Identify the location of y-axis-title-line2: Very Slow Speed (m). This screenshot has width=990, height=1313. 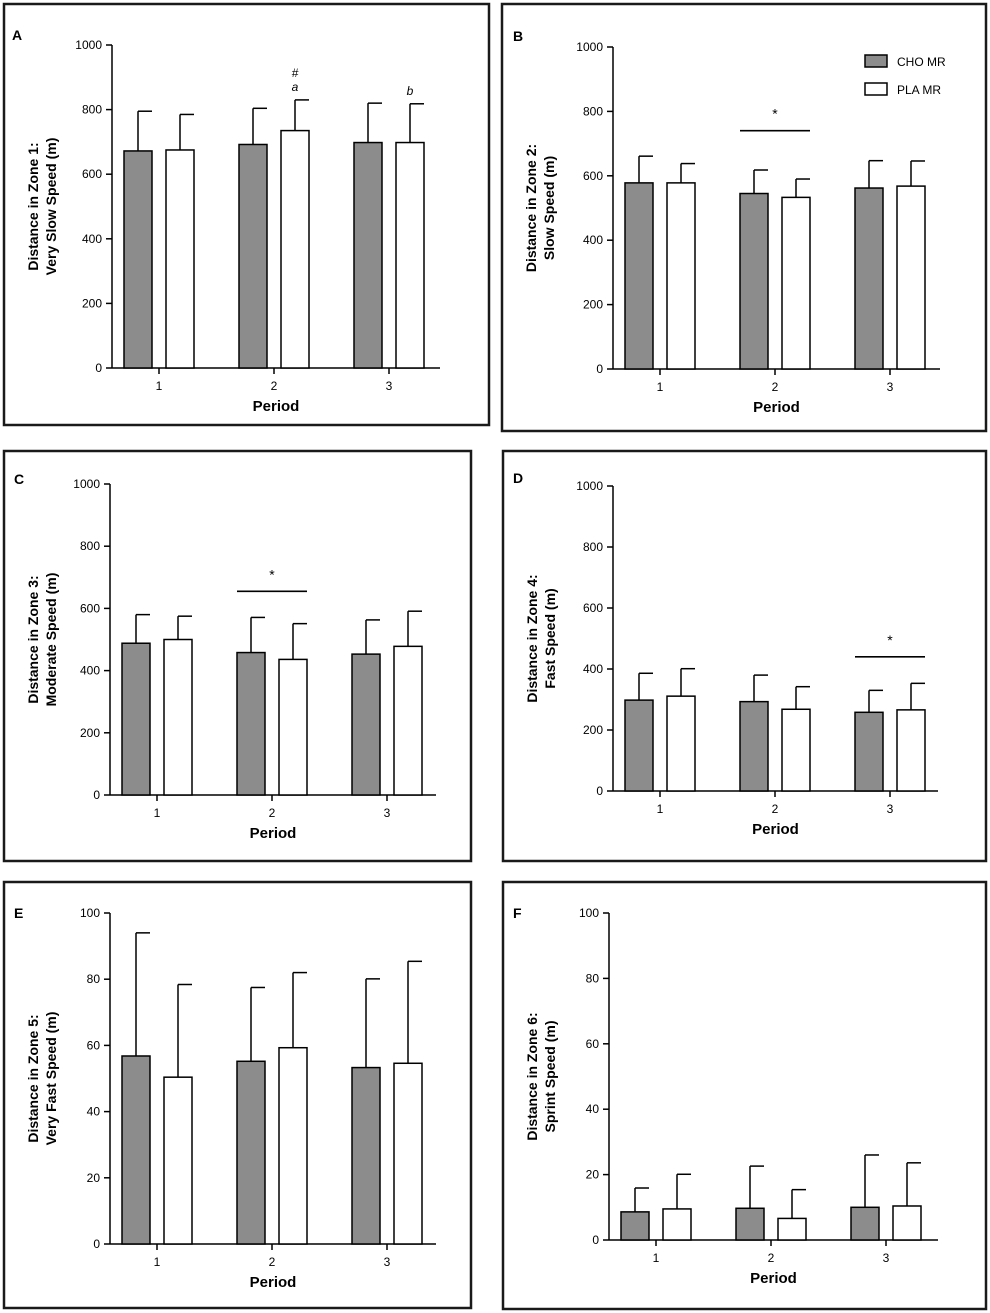
(51, 207).